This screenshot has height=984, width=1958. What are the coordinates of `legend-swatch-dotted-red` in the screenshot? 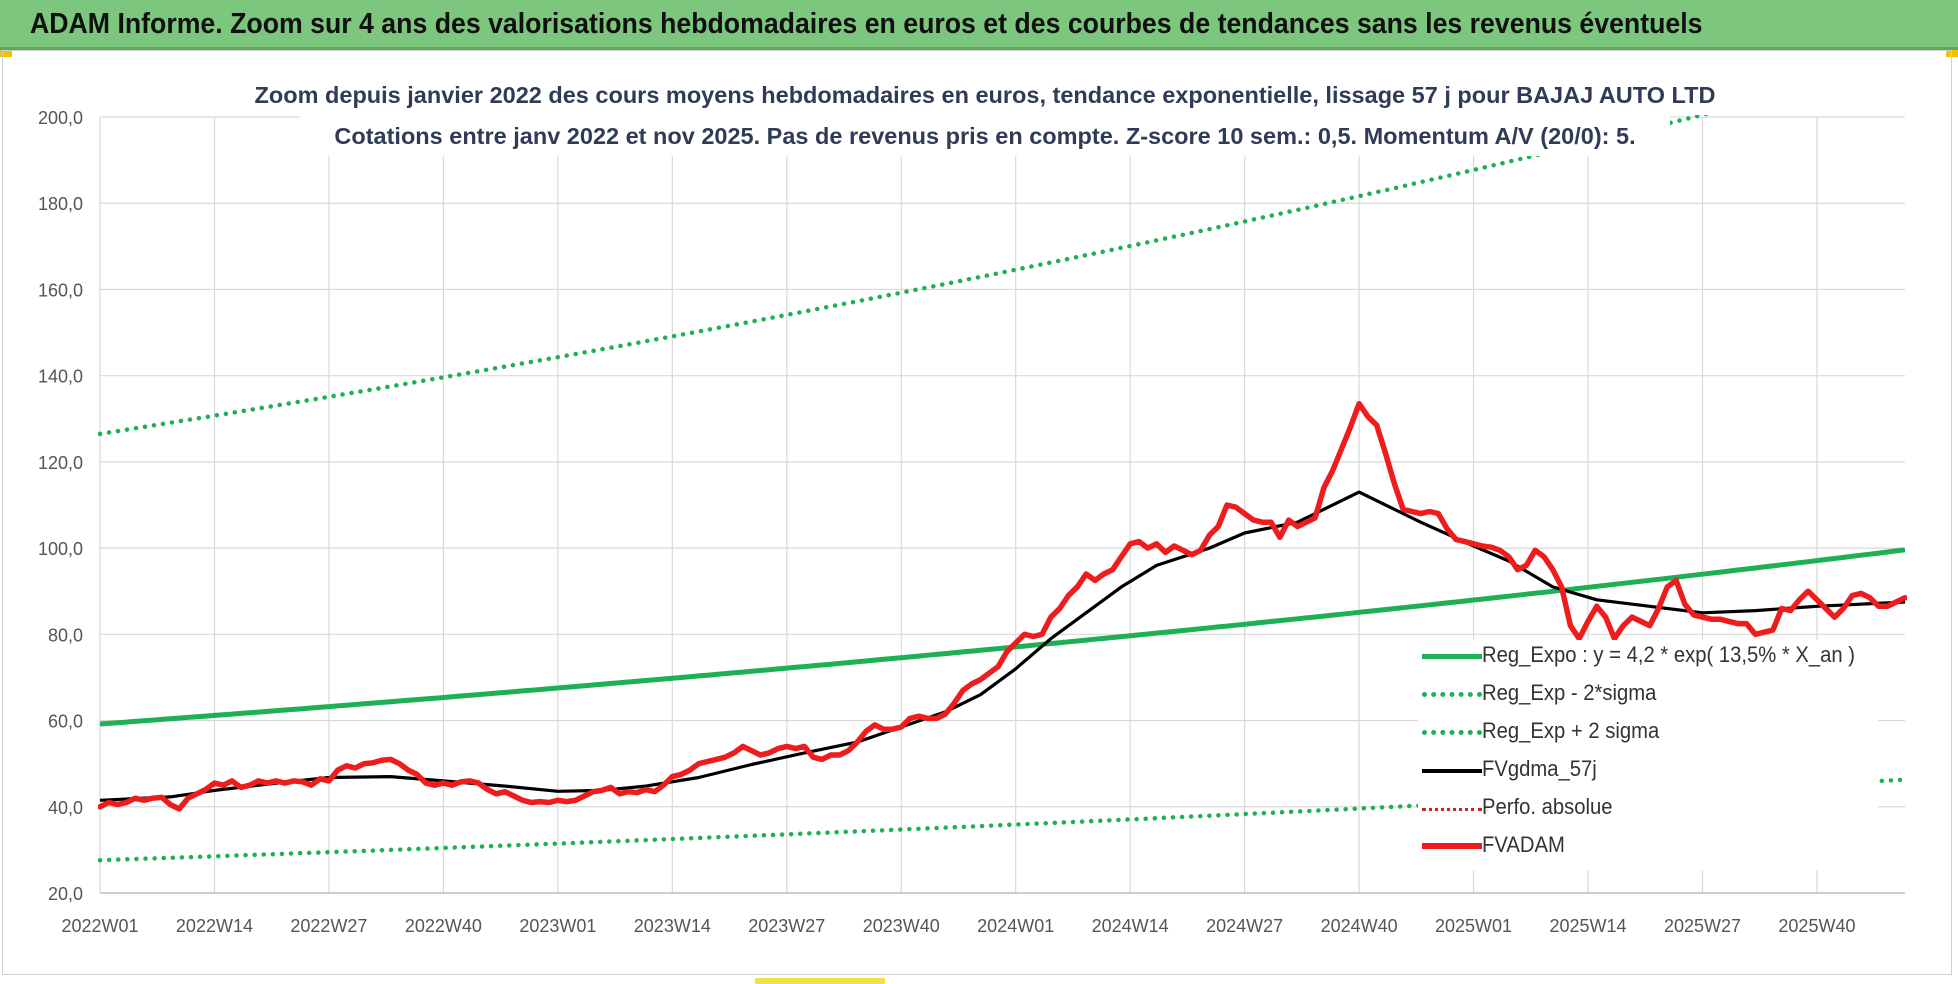 It's located at (1452, 809).